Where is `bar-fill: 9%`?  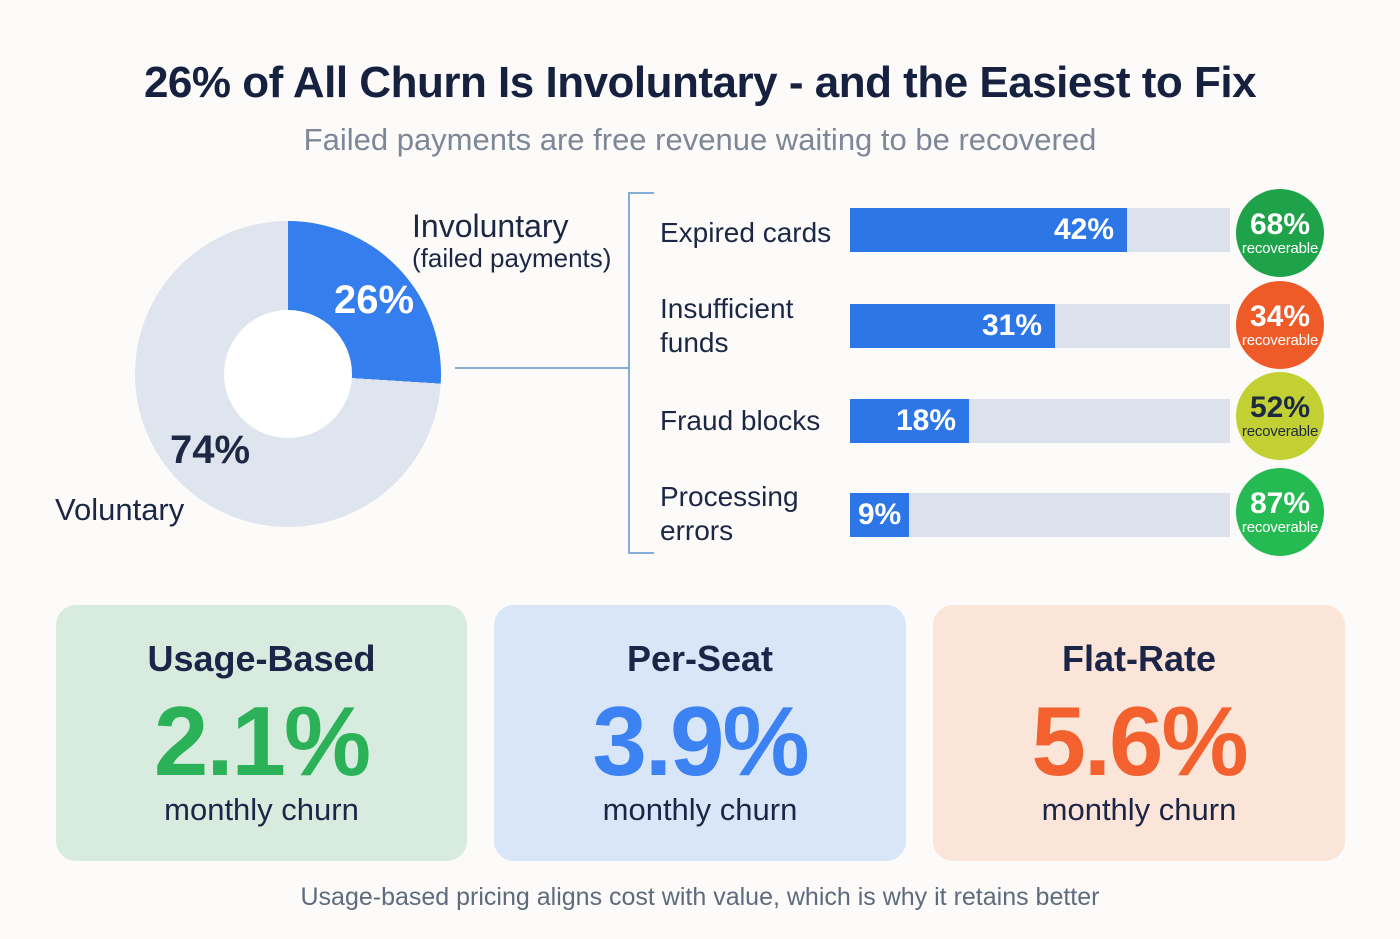 bar-fill: 9% is located at coordinates (879, 515).